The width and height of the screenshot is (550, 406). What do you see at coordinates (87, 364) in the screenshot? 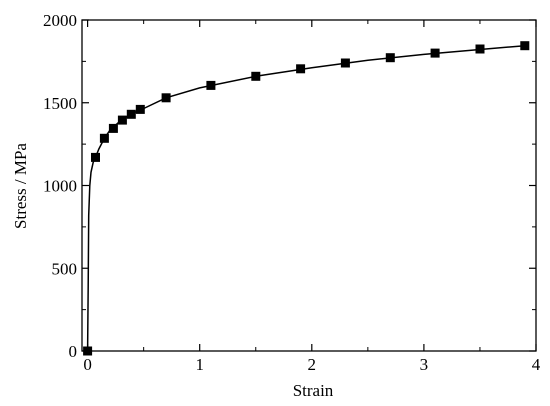
I see `x-tick-label: 0` at bounding box center [87, 364].